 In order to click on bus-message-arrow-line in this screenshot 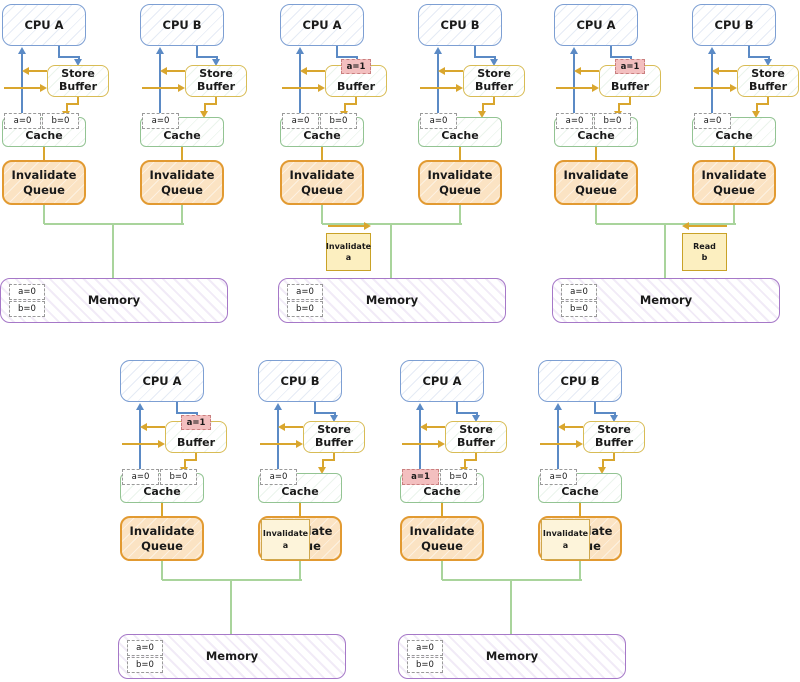, I will do `click(708, 226)`.